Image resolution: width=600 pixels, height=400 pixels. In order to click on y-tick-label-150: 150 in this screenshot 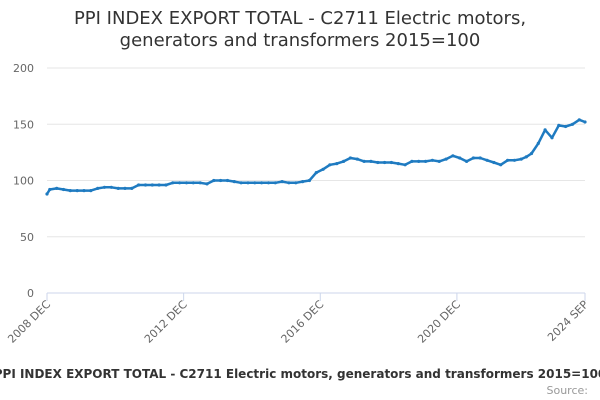, I will do `click(23, 124)`.